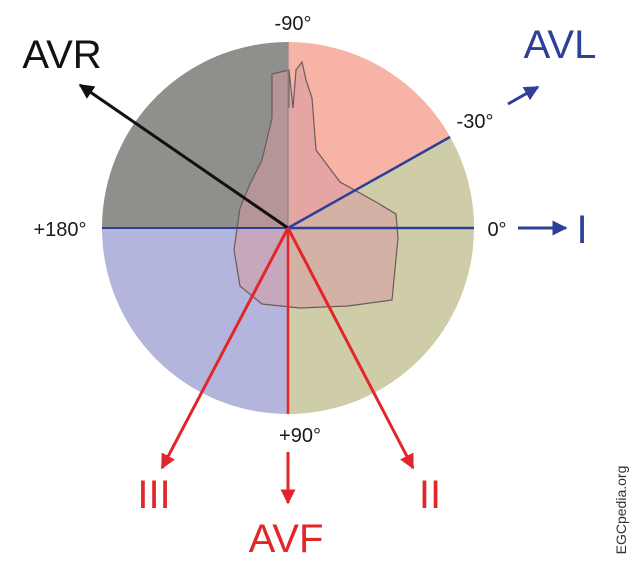 This screenshot has height=568, width=636. I want to click on lead-avr-vector, so click(183, 156).